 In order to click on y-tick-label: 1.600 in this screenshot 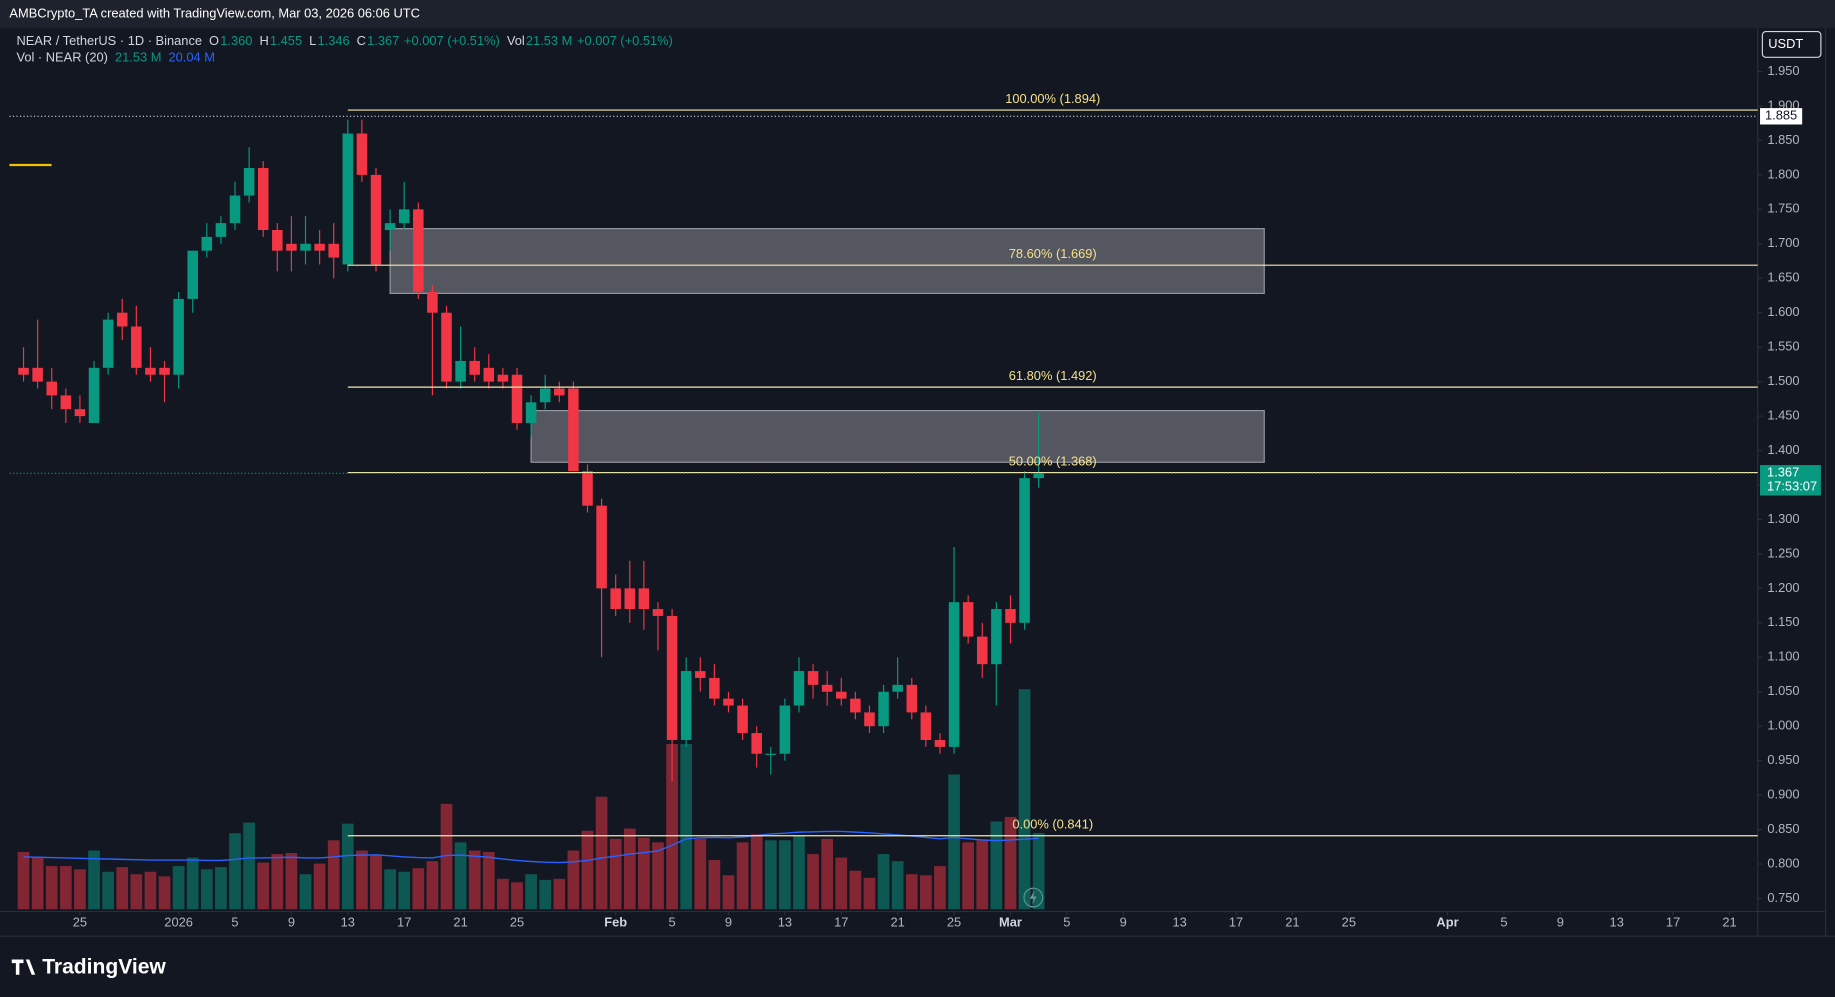, I will do `click(1783, 311)`.